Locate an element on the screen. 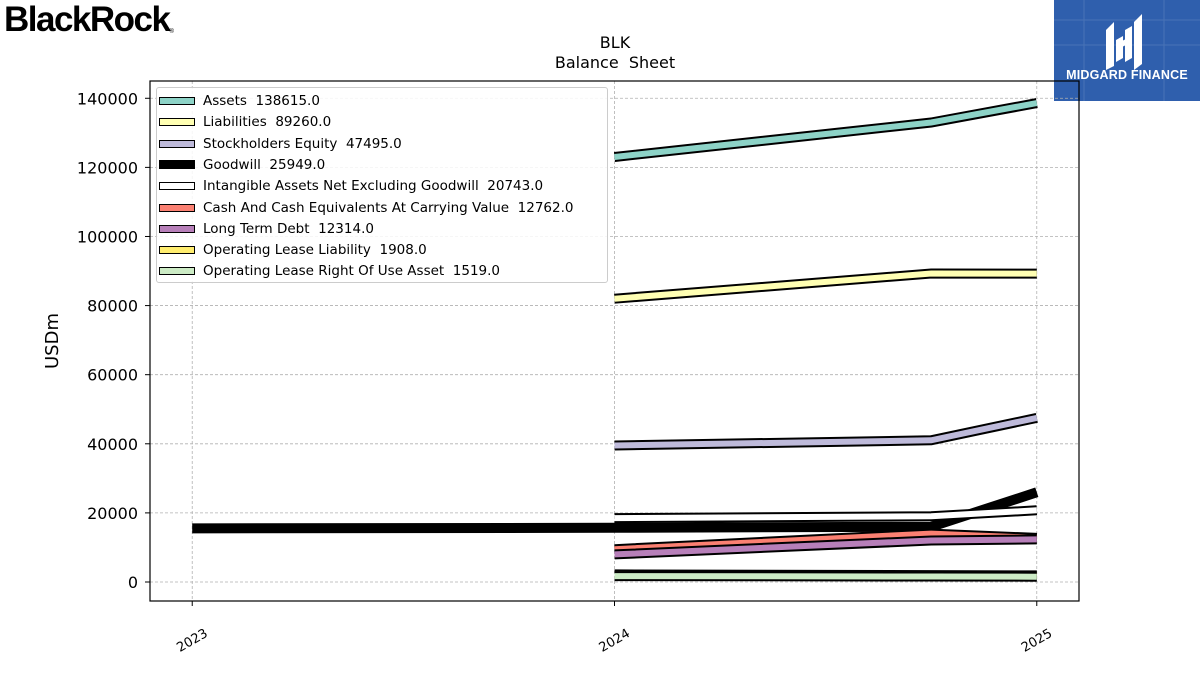 The image size is (1200, 675). registered-mark: ® is located at coordinates (171, 32).